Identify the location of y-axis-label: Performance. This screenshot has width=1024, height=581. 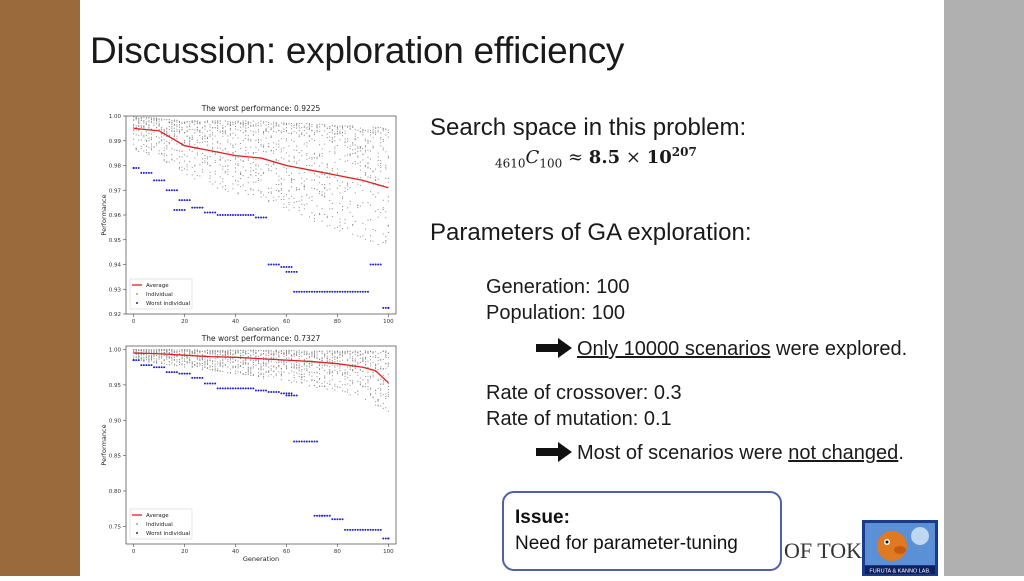
(104, 444).